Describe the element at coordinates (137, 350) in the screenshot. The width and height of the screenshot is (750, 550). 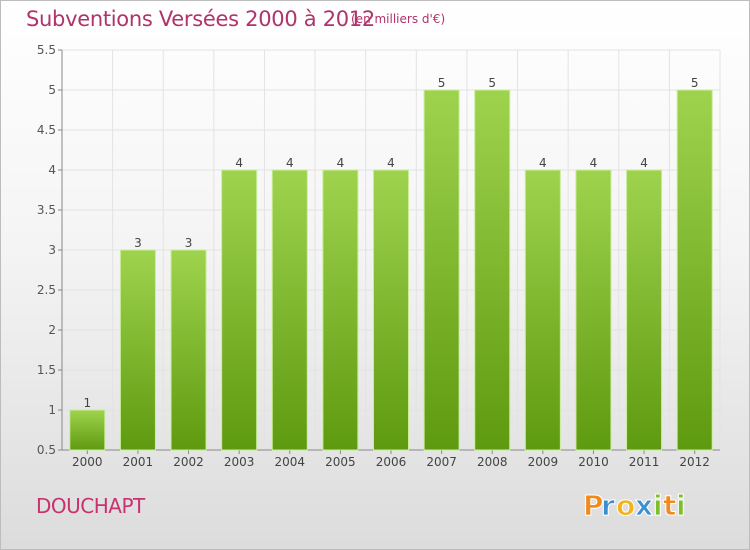
I see `bar-2001` at that location.